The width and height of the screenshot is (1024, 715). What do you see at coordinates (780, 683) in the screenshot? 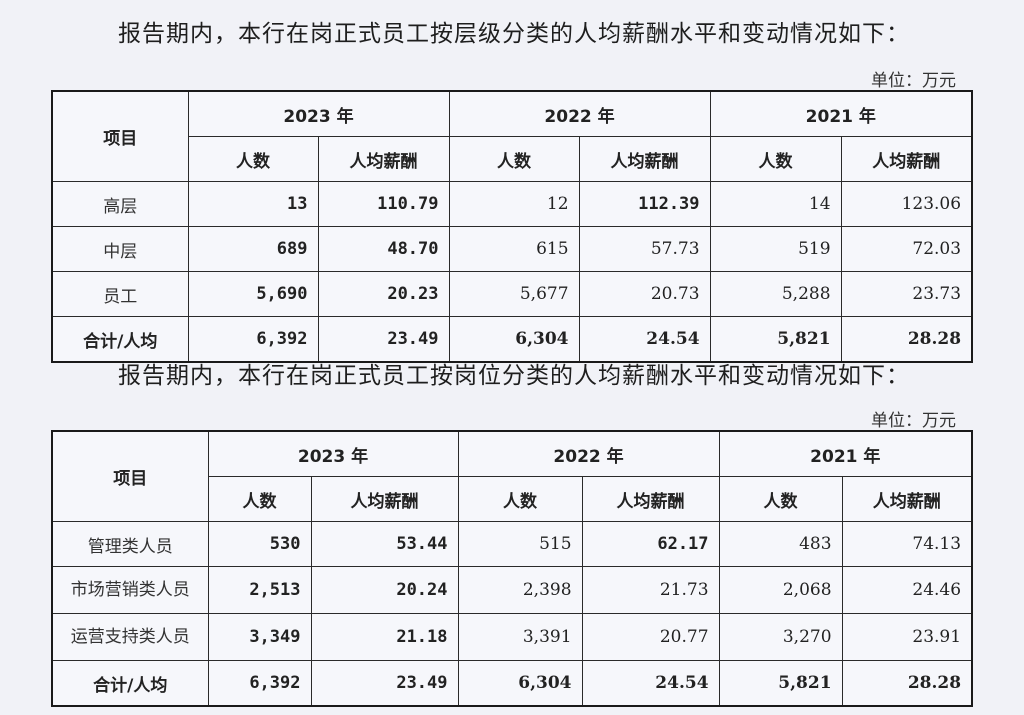
I see `cell: 5,821` at bounding box center [780, 683].